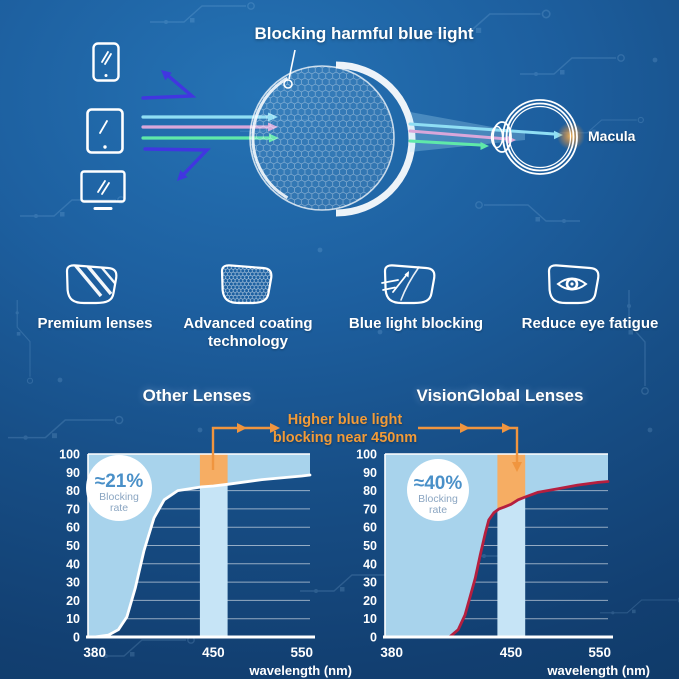 The height and width of the screenshot is (679, 679). I want to click on svg-text: ≈21%, so click(119, 481).